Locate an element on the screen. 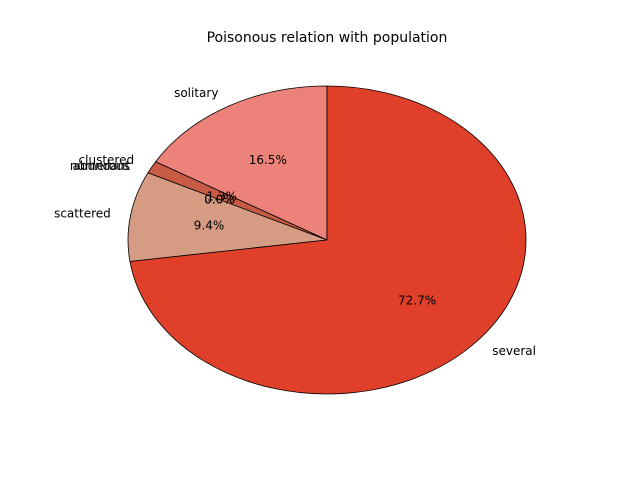 The image size is (640, 480). slice-label-abundant: abundant is located at coordinates (102, 166).